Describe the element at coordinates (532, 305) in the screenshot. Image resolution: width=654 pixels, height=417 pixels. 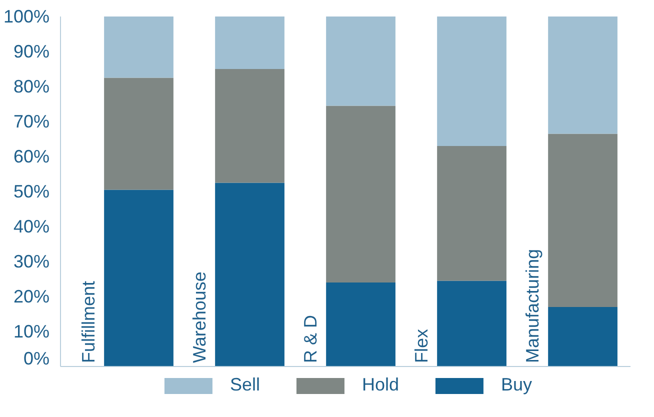
I see `x-tick-label: Manufacturing` at that location.